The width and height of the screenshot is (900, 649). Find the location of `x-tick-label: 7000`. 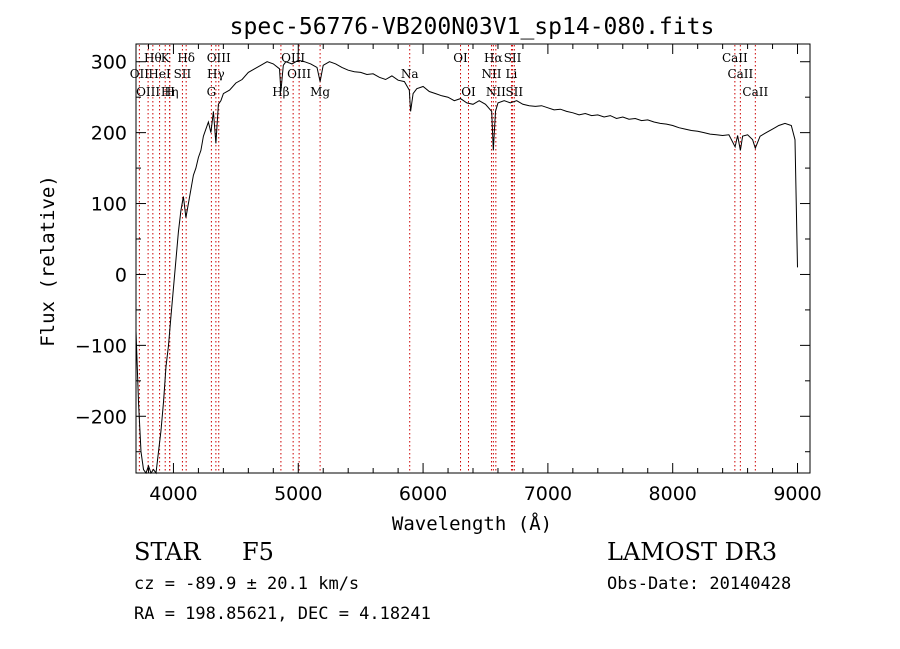

x-tick-label: 7000 is located at coordinates (548, 494).